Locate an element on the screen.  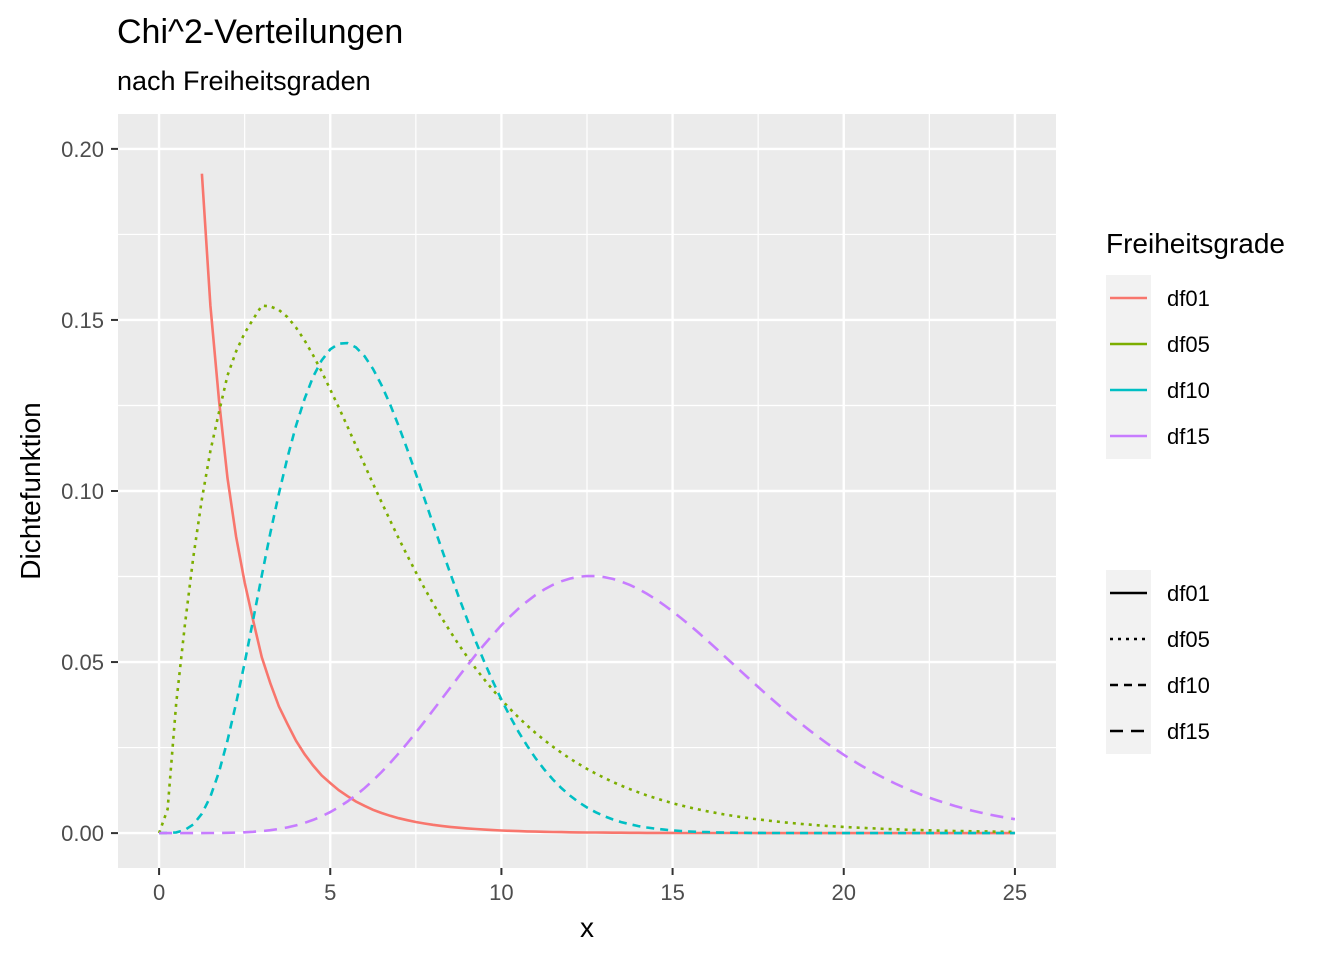
chart-subtitle: nach Freiheitsgraden is located at coordinates (244, 81).